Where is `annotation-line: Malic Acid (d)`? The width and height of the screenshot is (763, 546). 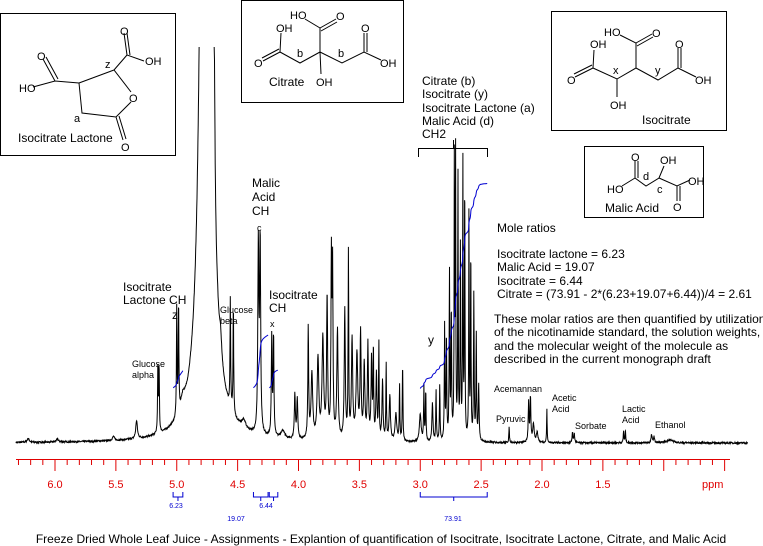
annotation-line: Malic Acid (d) is located at coordinates (458, 121).